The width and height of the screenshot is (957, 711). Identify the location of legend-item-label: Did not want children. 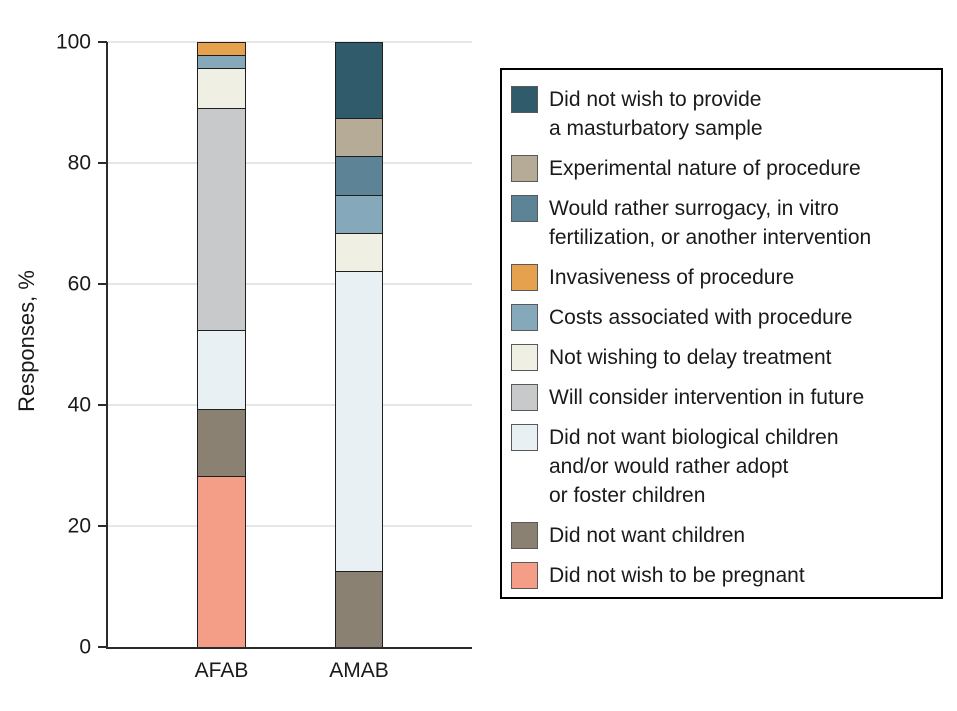
(647, 535).